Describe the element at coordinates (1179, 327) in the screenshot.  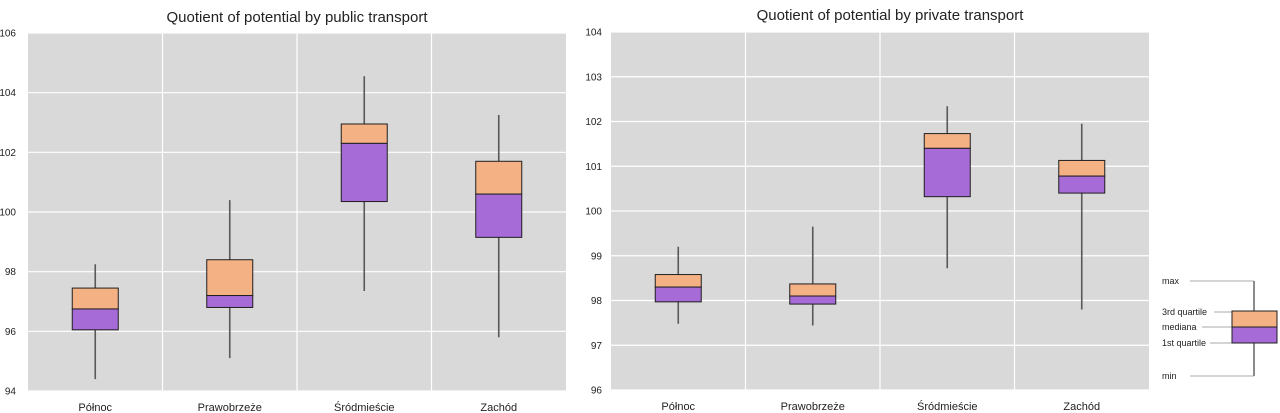
I see `key-median-label: mediana` at that location.